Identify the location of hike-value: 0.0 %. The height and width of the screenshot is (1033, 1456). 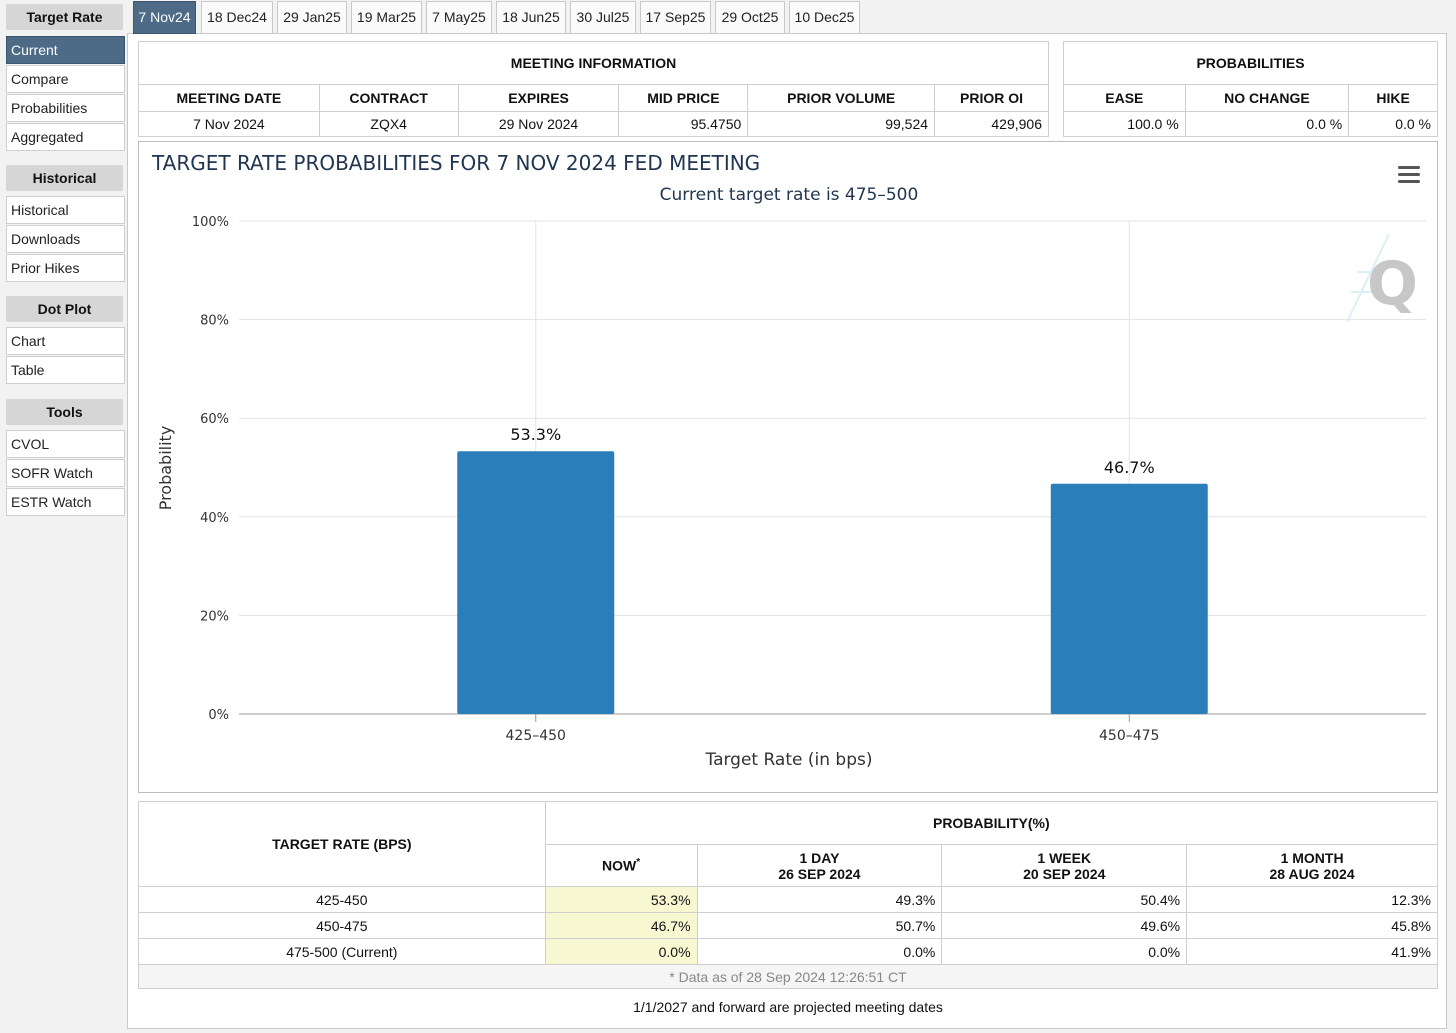
(1393, 124).